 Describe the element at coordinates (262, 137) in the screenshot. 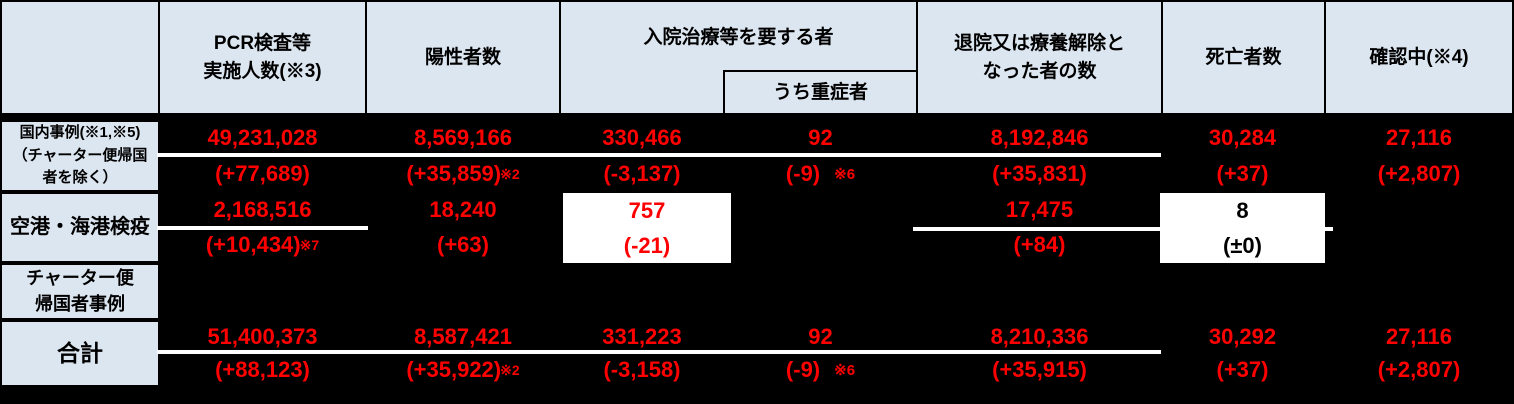

I see `value: 49,231,028` at that location.